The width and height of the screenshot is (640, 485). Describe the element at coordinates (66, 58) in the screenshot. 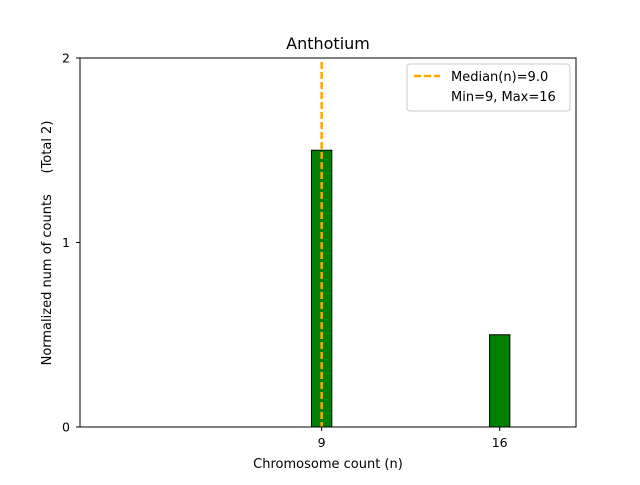

I see `y-tick-label-2: 2` at that location.